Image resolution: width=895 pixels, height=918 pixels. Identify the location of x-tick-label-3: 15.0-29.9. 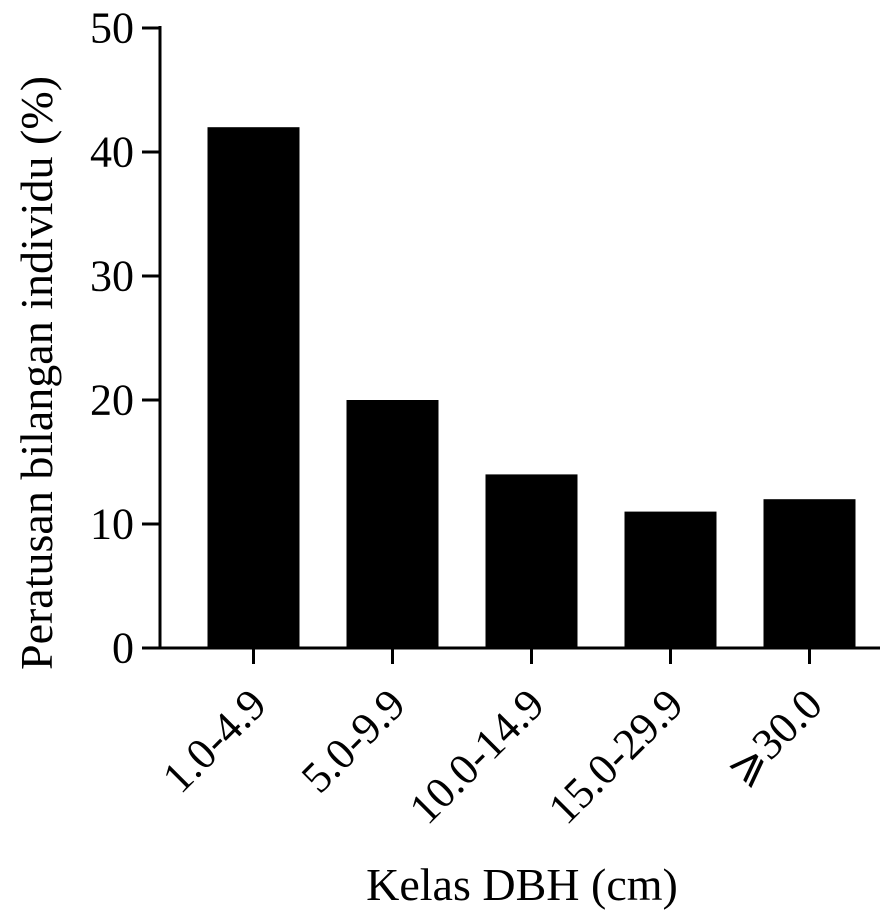
(616, 757).